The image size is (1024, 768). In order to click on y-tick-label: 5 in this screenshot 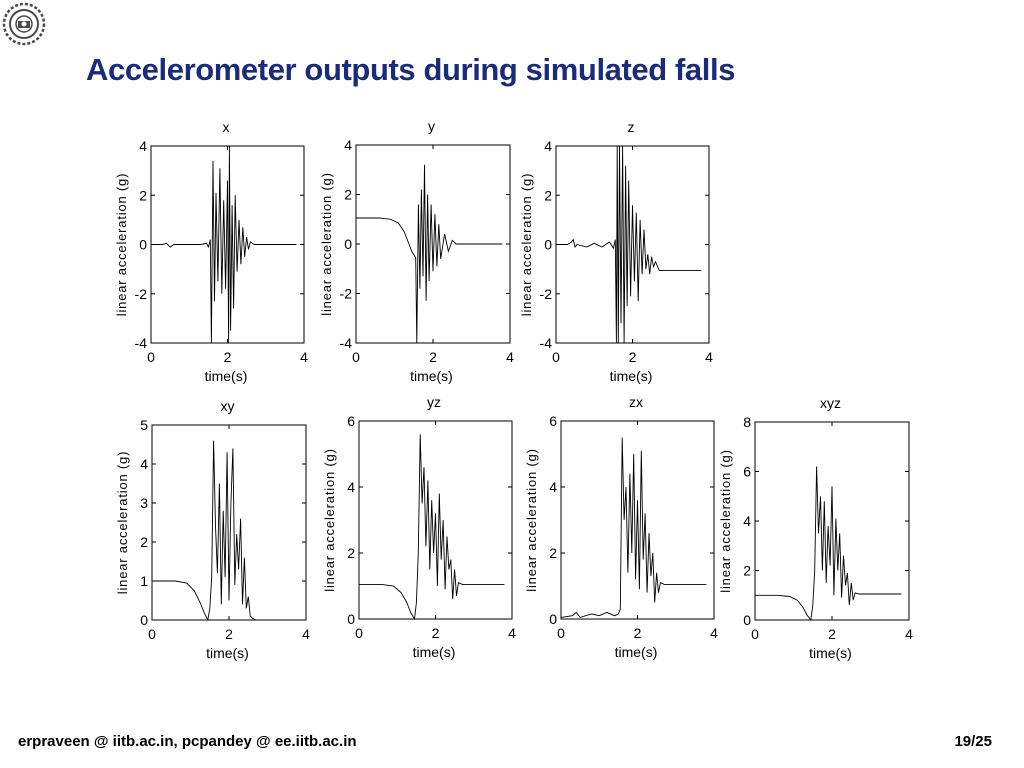, I will do `click(144, 425)`.